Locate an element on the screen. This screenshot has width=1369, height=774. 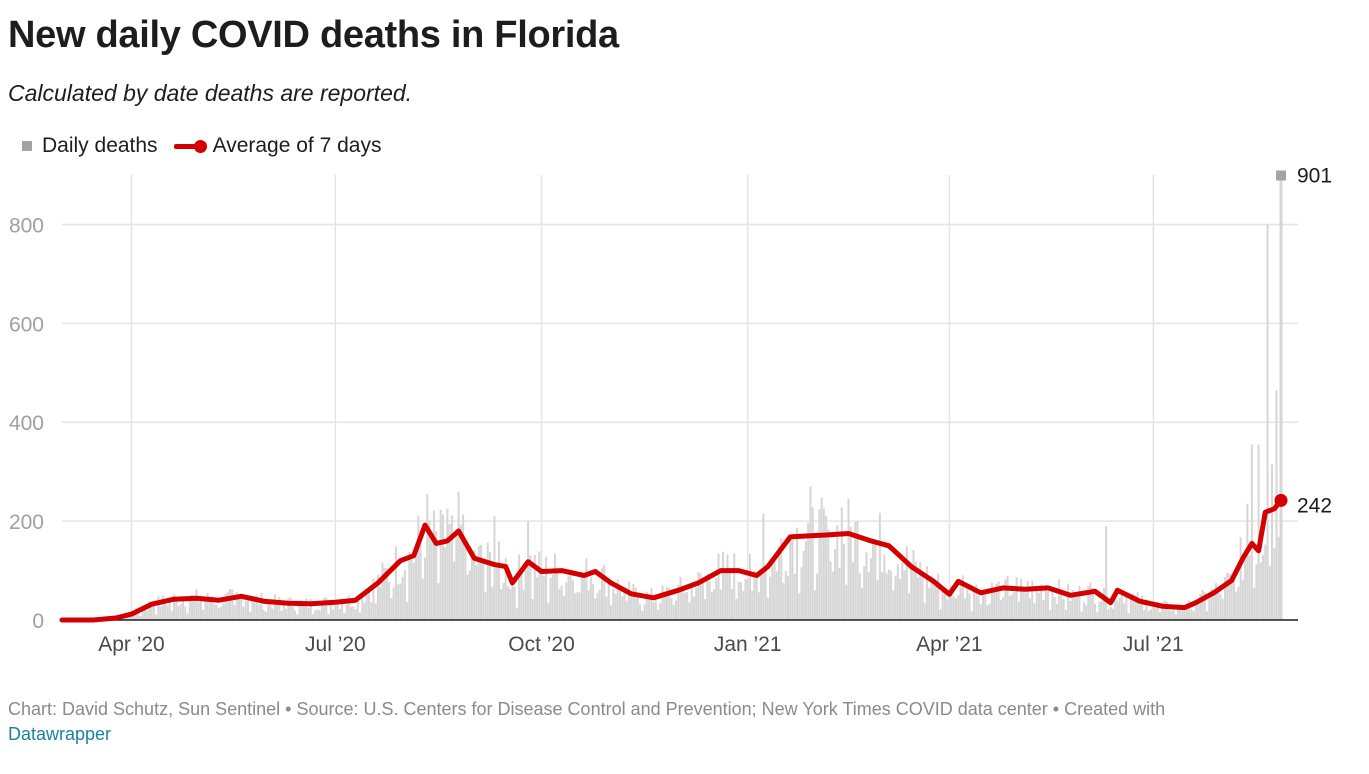
y-tick-label: 0 is located at coordinates (38, 621).